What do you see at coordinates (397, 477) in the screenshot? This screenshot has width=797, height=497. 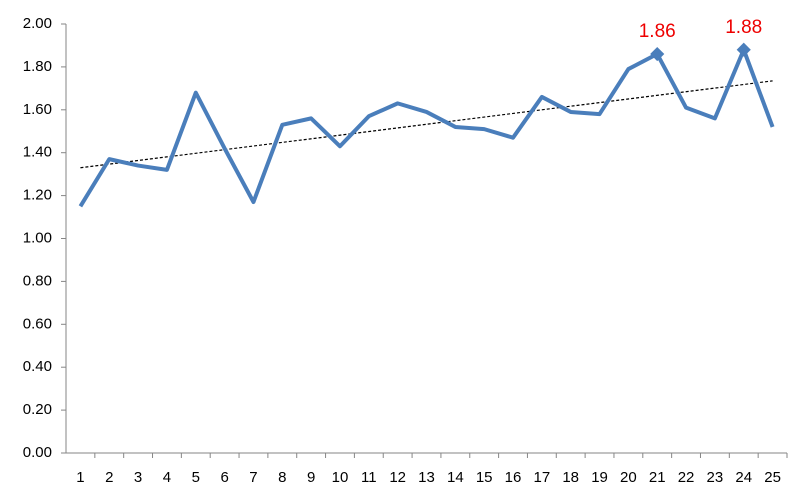 I see `x-tick-label: 12` at bounding box center [397, 477].